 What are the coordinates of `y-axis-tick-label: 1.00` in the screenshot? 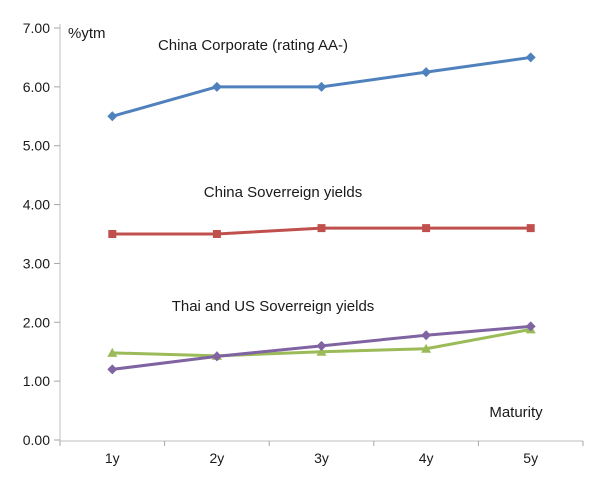 It's located at (36, 381).